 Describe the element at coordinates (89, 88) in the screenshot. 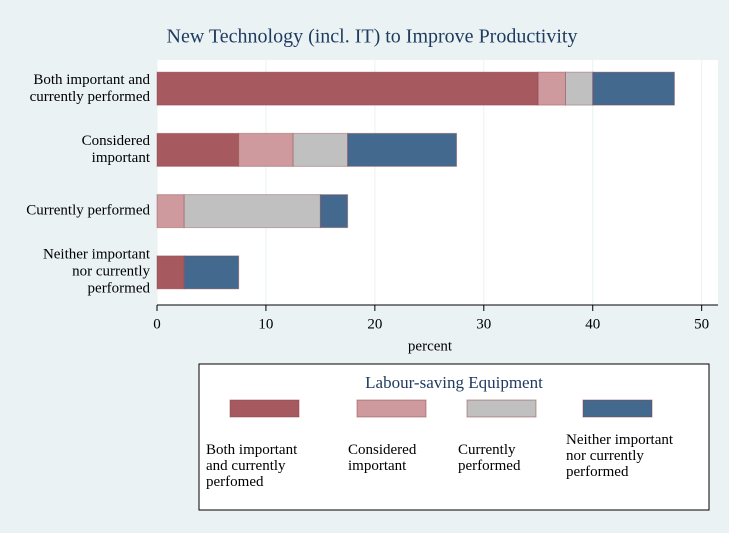

I see `category-label: Both important and currently performed` at that location.